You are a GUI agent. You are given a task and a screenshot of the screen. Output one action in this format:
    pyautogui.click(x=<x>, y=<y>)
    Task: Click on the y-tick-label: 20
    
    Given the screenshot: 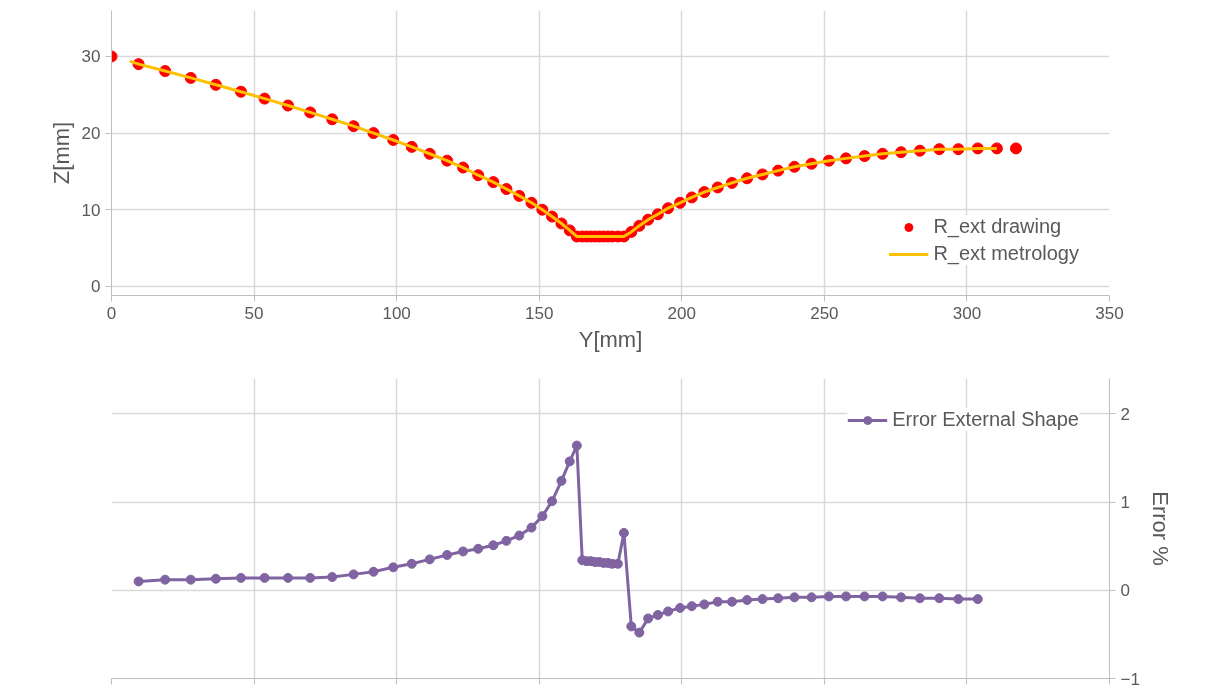 What is the action you would take?
    pyautogui.click(x=91, y=134)
    